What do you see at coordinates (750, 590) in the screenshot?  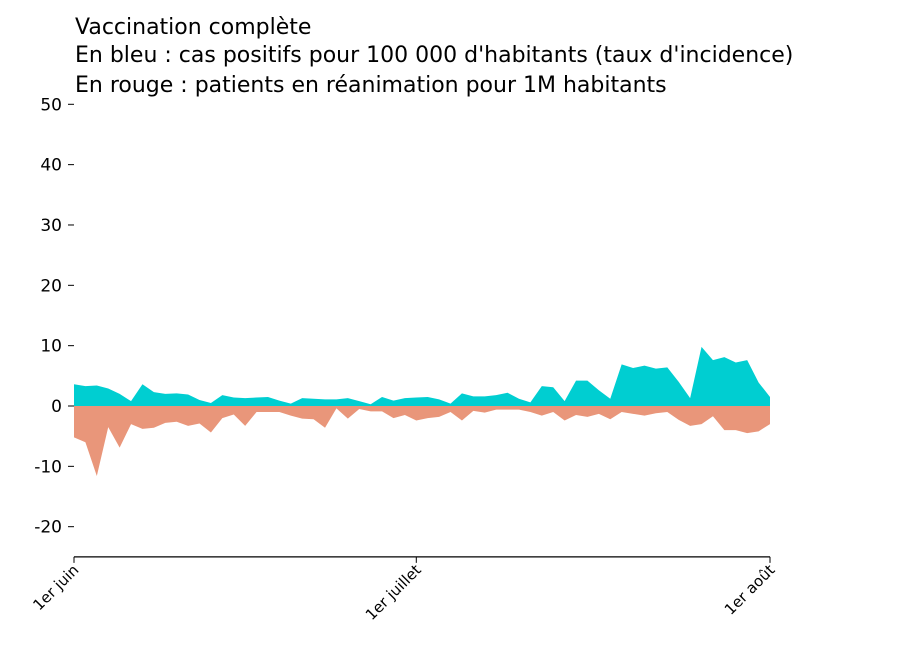 I see `x-tick-label: 1er août` at bounding box center [750, 590].